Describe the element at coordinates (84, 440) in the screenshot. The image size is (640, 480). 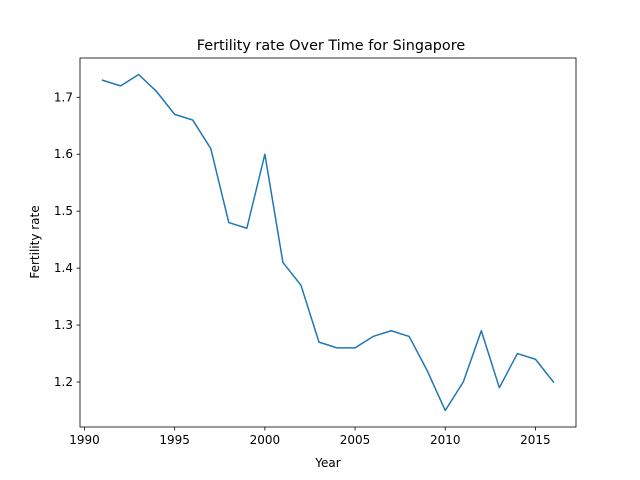
I see `x-tick-label: 1990` at that location.